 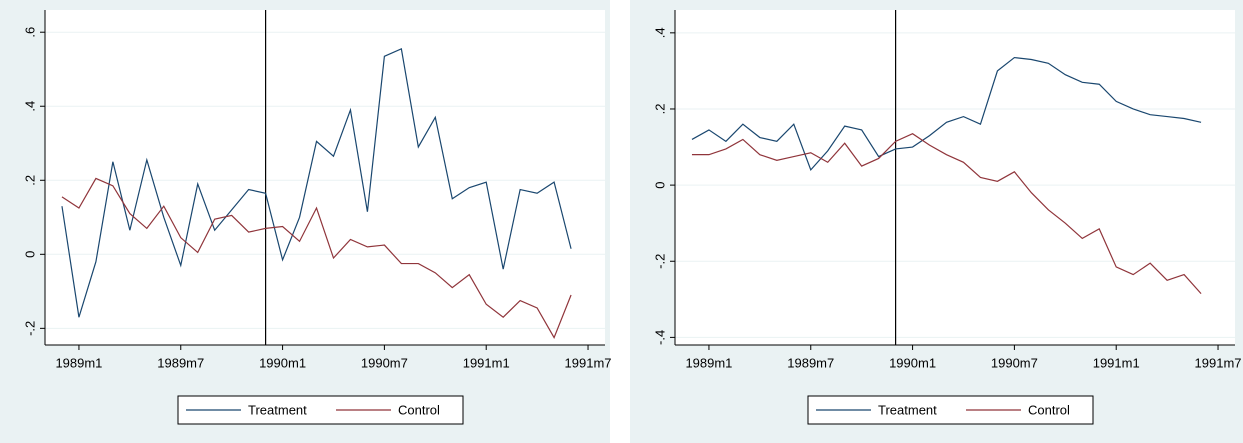 What do you see at coordinates (659, 337) in the screenshot?
I see `y-tick-label: -.4` at bounding box center [659, 337].